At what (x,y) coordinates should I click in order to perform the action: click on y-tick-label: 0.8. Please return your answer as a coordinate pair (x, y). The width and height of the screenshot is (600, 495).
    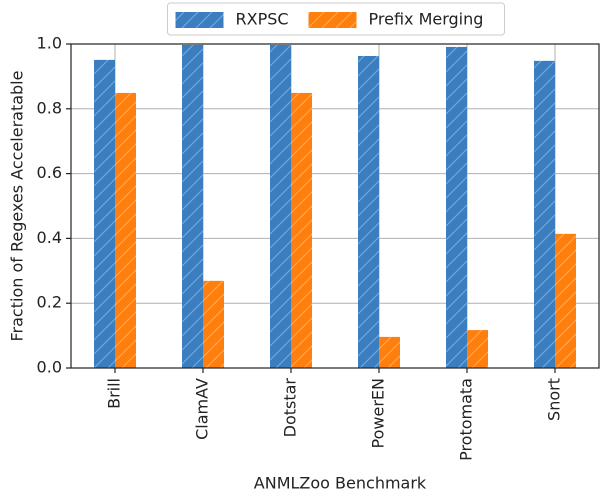
    Looking at the image, I should click on (49, 107).